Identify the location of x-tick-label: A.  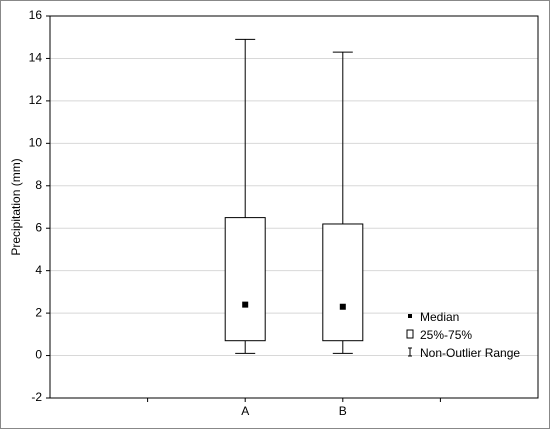
(245, 411).